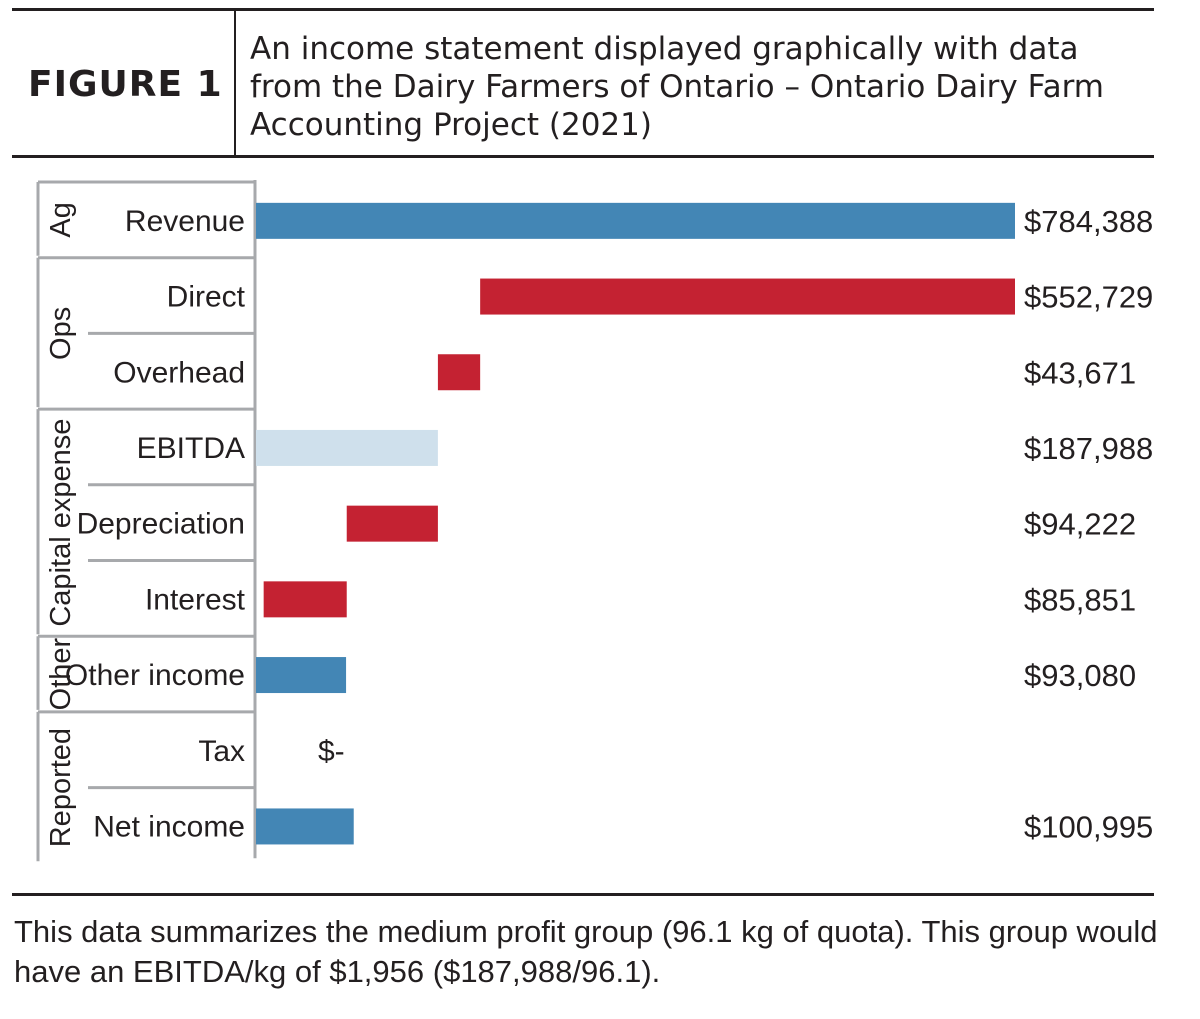  I want to click on category-label-overhead: Overhead, so click(179, 372).